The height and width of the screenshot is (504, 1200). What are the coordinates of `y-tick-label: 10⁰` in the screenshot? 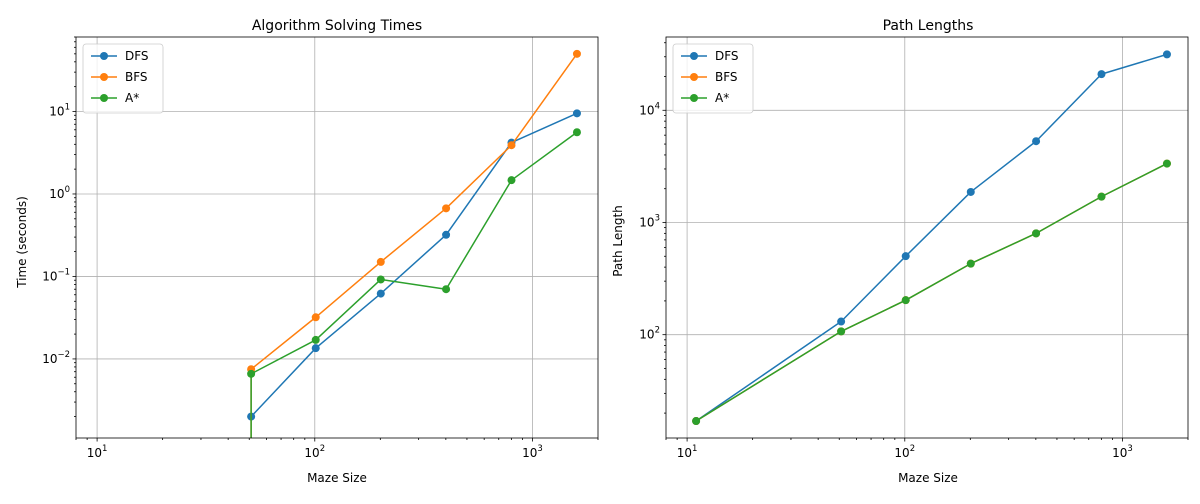 It's located at (59, 193).